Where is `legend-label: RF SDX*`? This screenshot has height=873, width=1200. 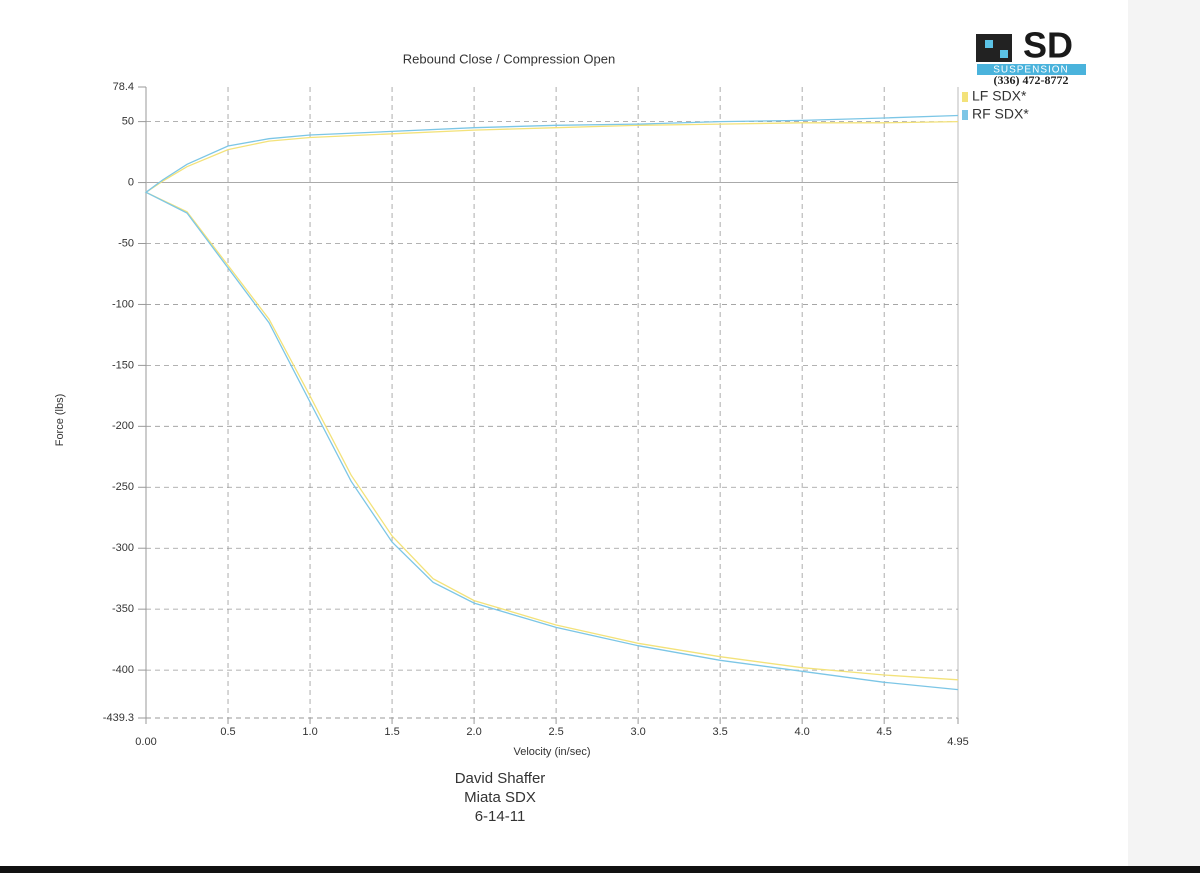
legend-label: RF SDX* is located at coordinates (1000, 114).